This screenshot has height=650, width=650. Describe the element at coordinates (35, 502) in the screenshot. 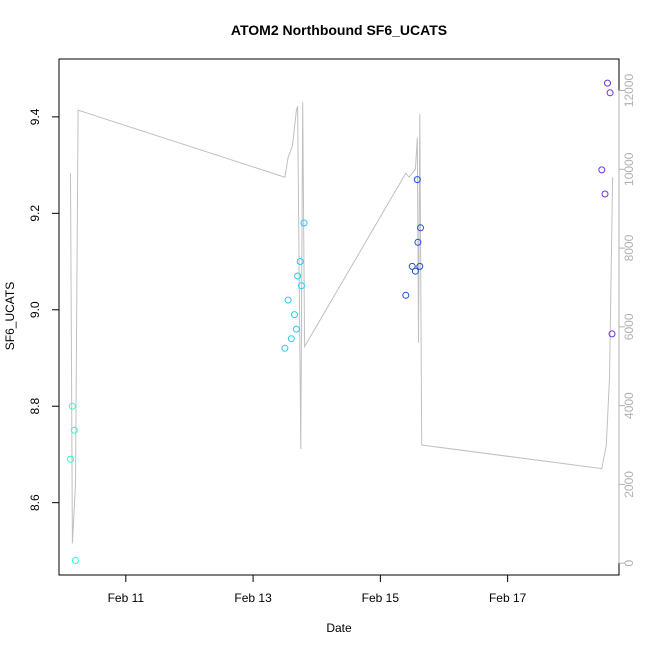

I see `y-tick-label: 8.6` at that location.